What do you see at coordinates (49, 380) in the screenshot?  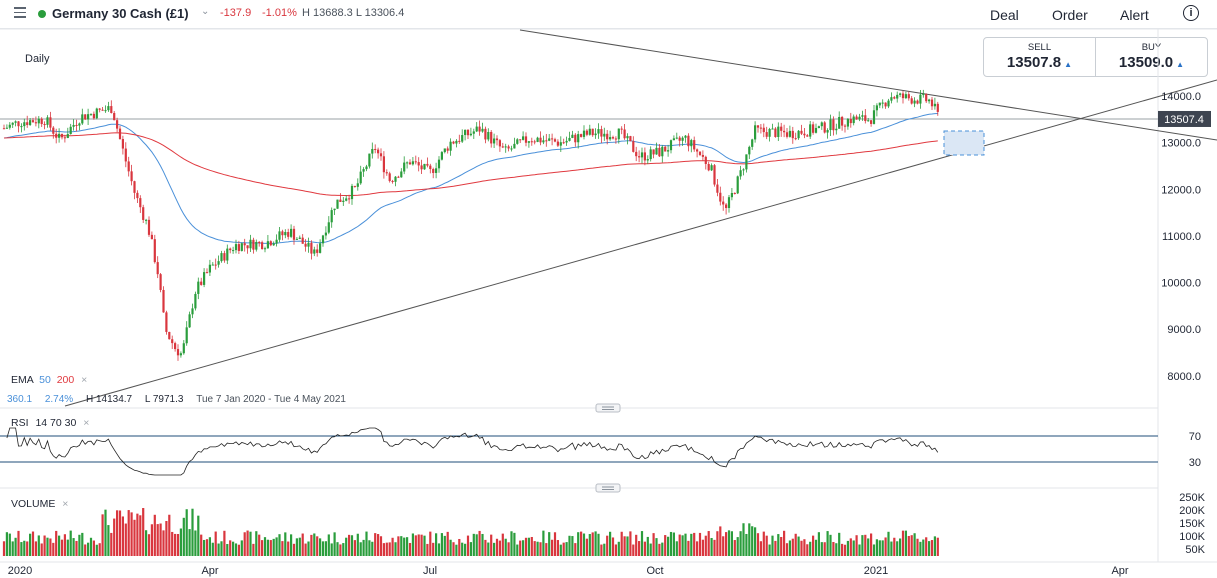 I see `ema-legend: EMA 50 200 ×` at bounding box center [49, 380].